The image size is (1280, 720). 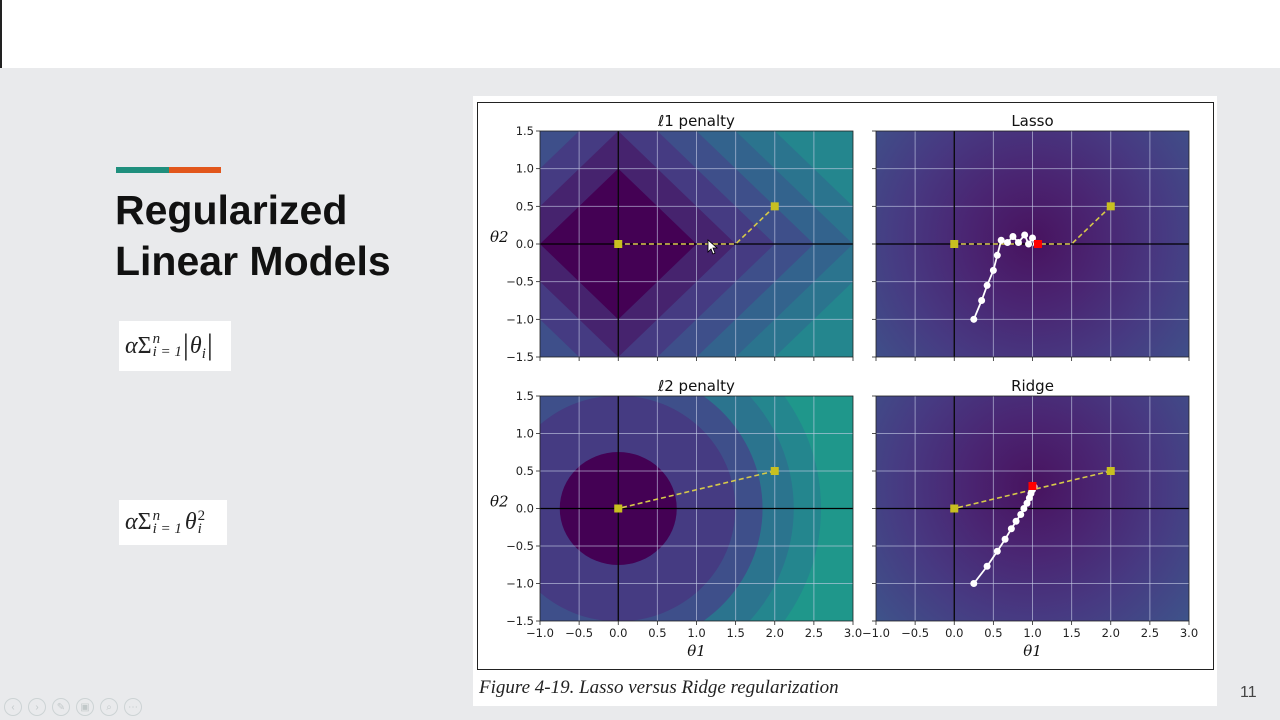 What do you see at coordinates (713, 247) in the screenshot?
I see `mouse-cursor-icon` at bounding box center [713, 247].